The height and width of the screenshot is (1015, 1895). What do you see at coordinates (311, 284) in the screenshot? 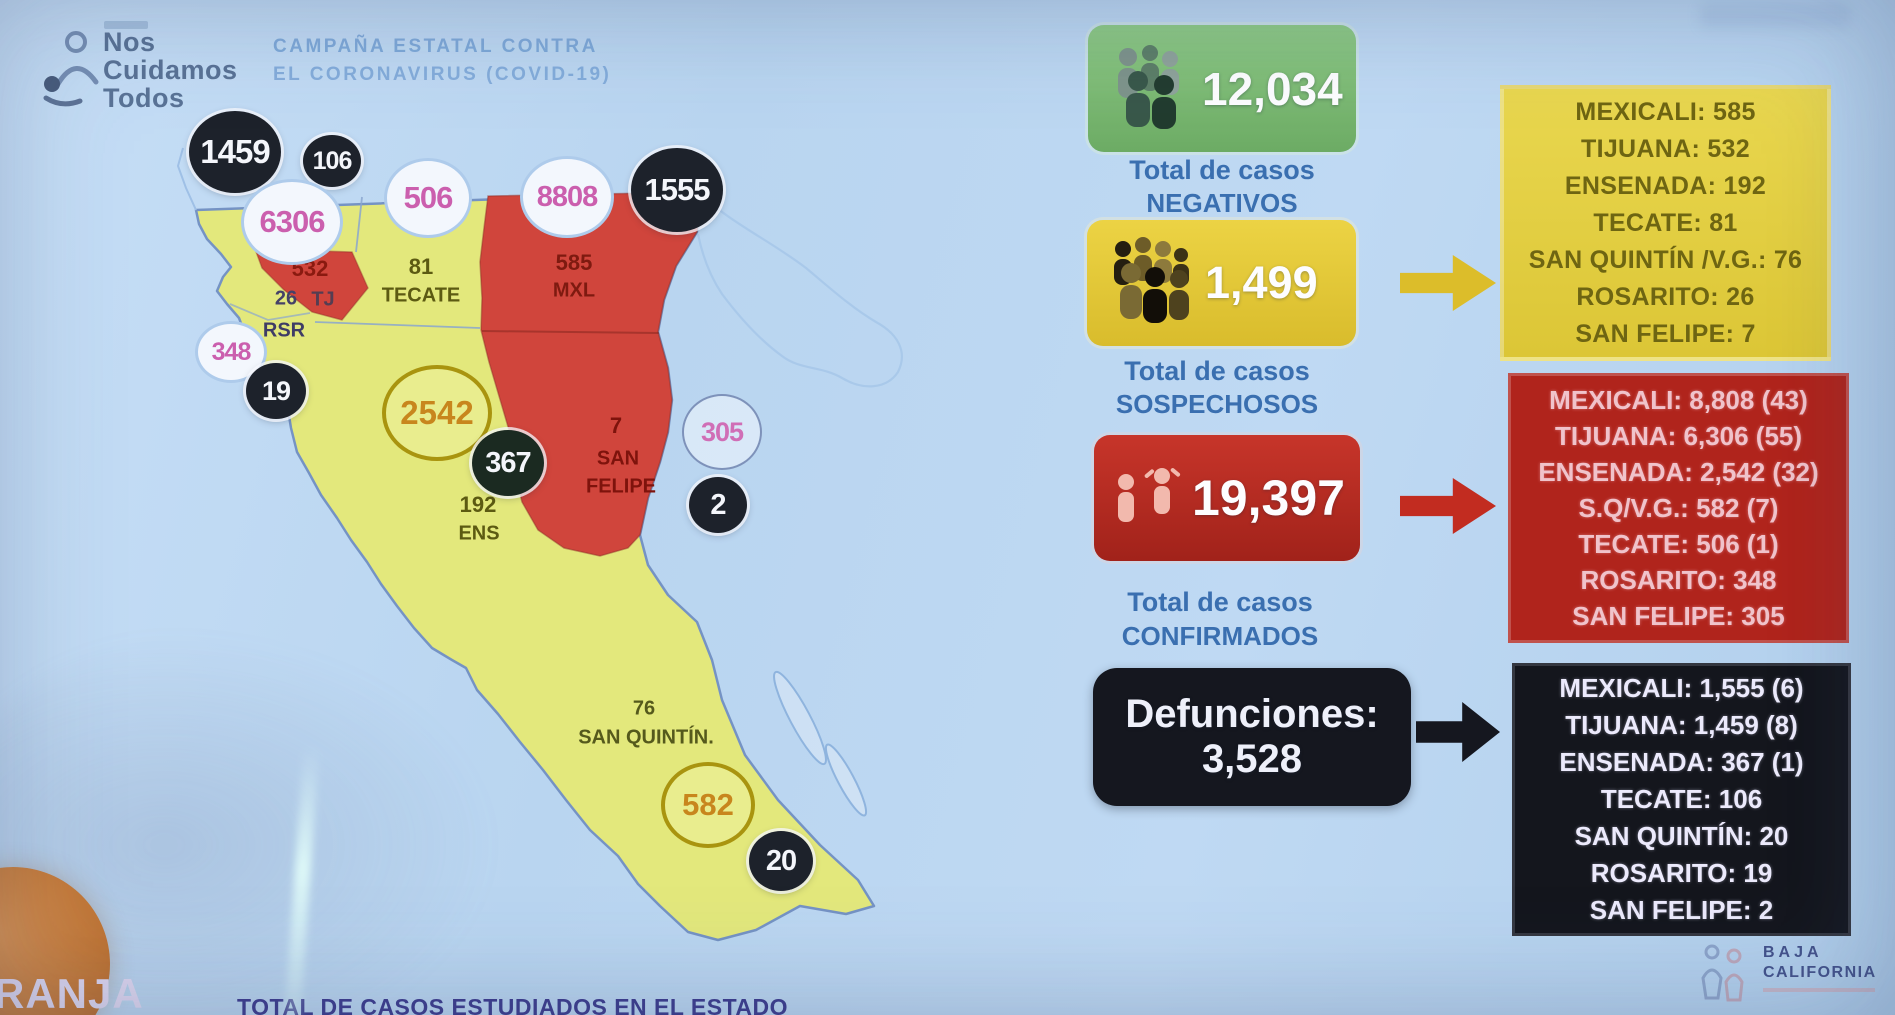
I see `map-tijuana-region` at bounding box center [311, 284].